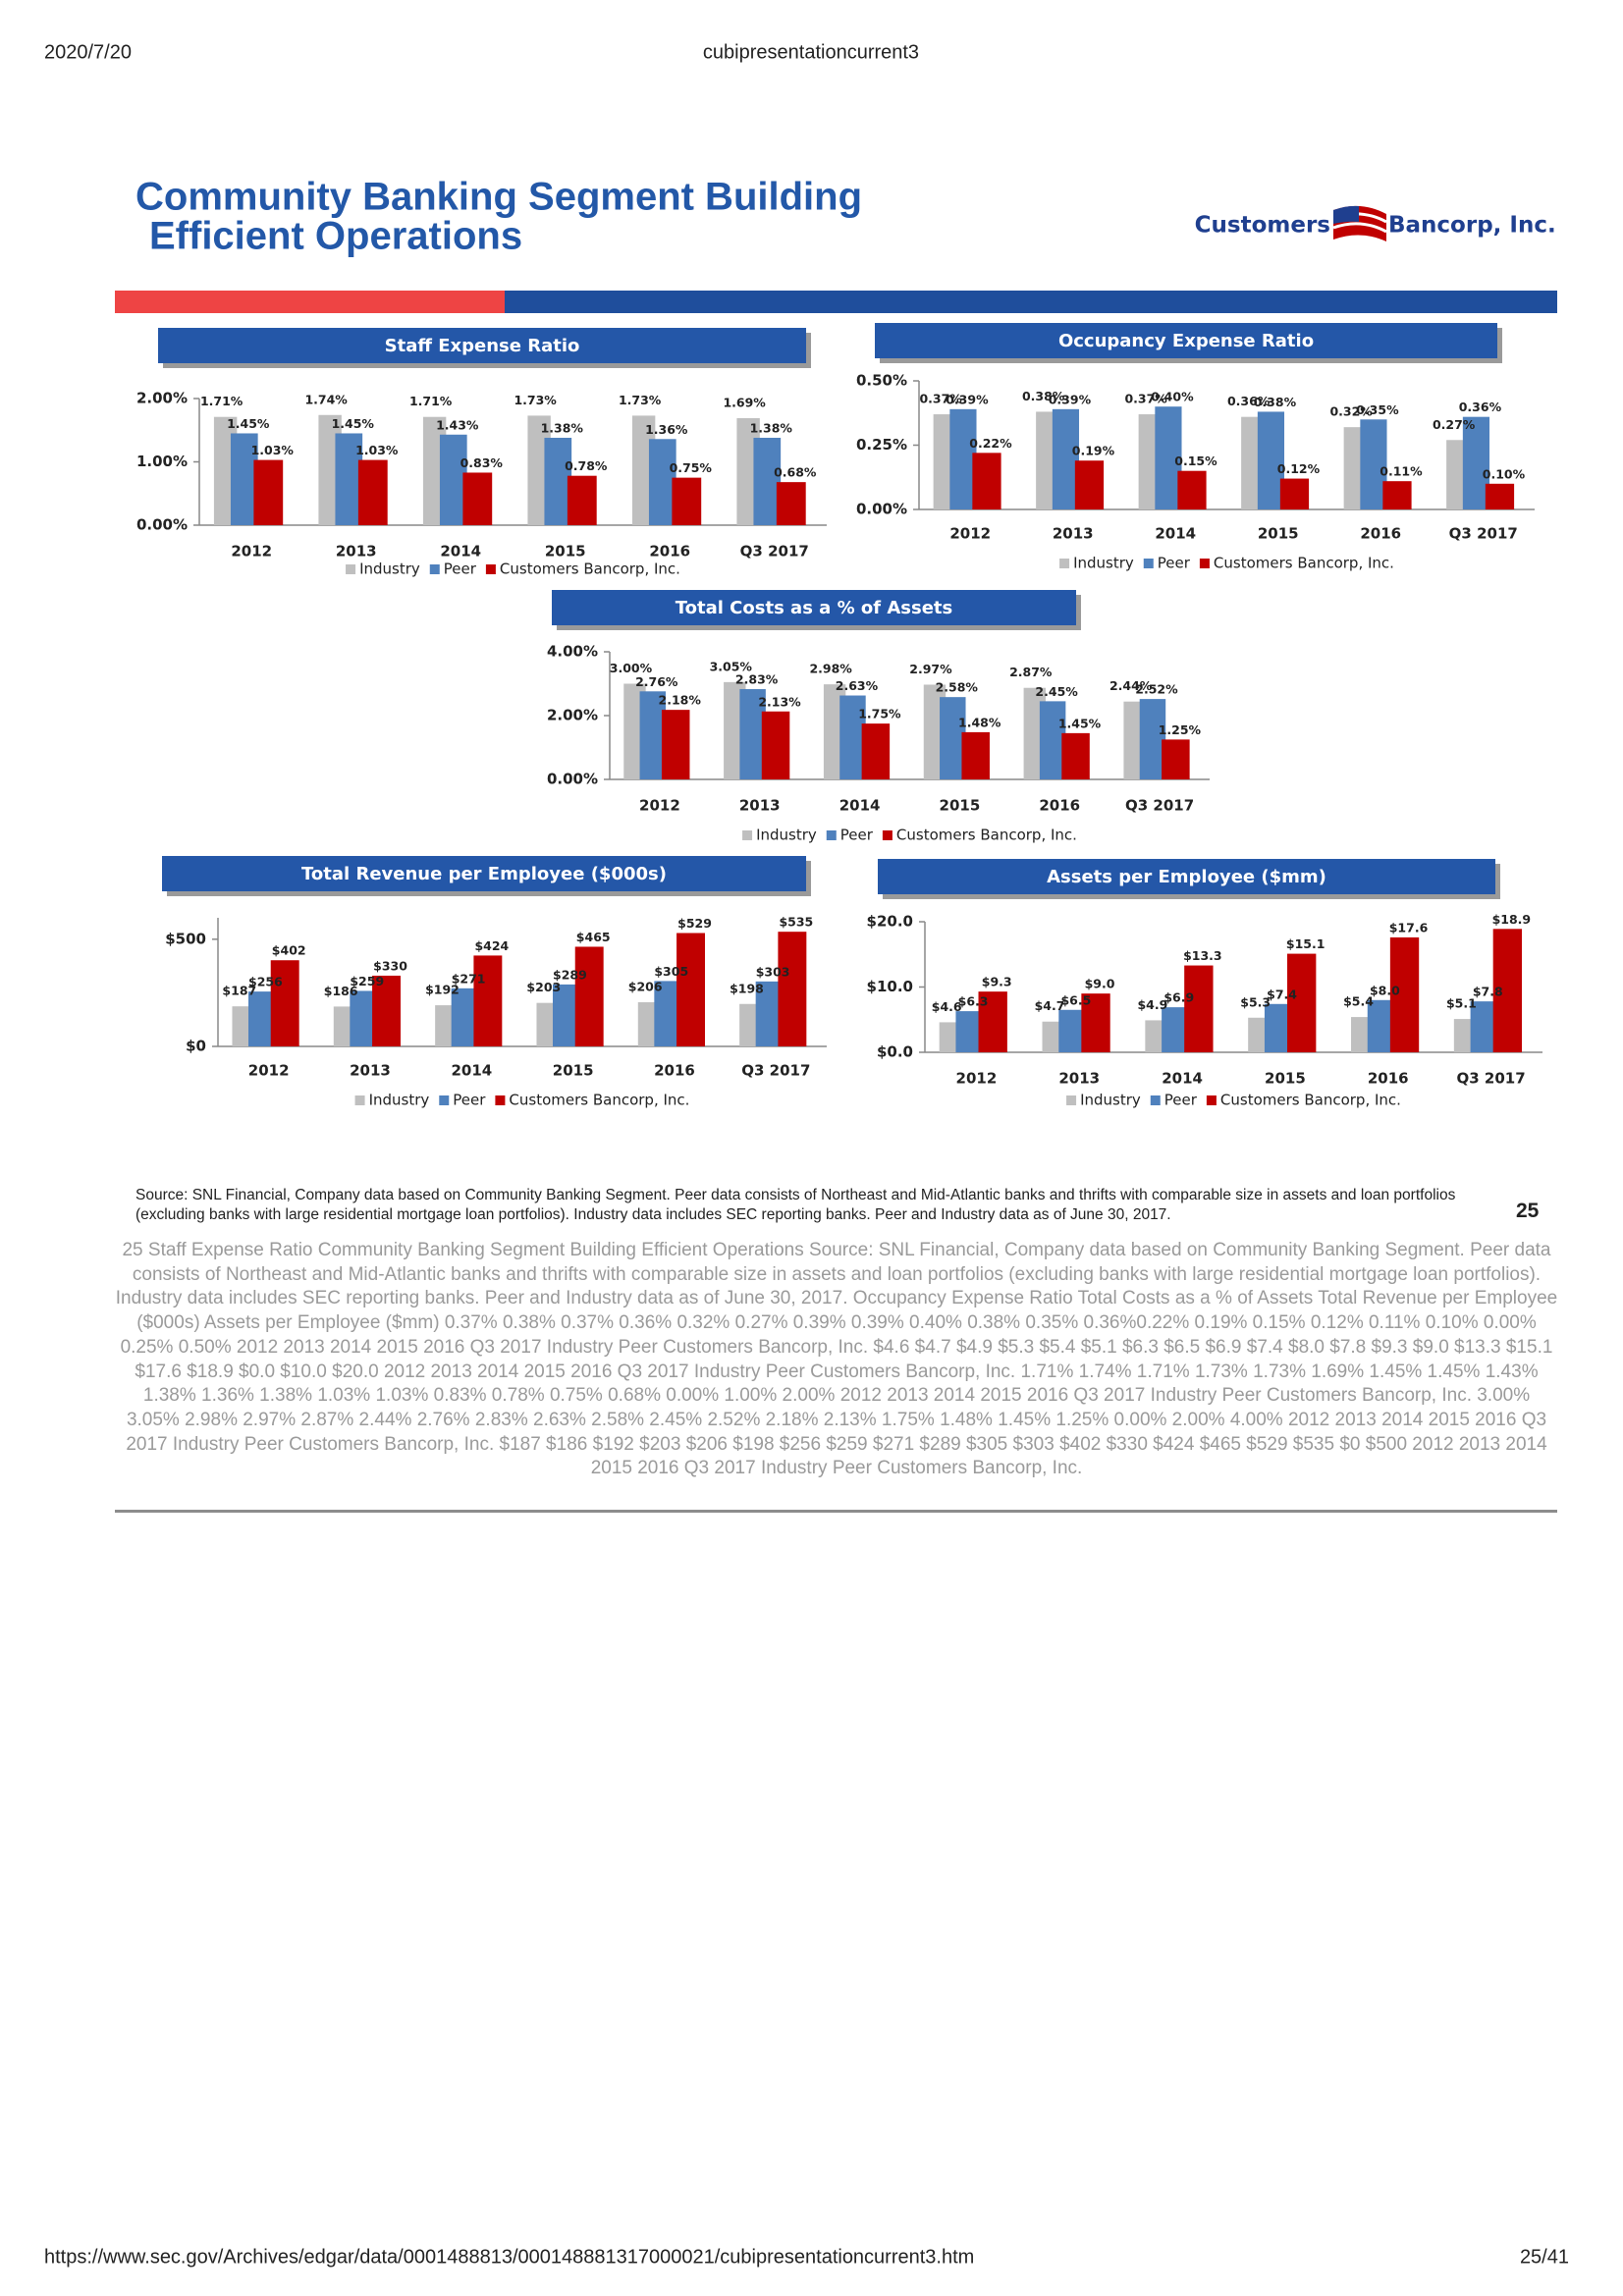 The height and width of the screenshot is (2296, 1623). I want to click on x-tick-label: 2014, so click(471, 1071).